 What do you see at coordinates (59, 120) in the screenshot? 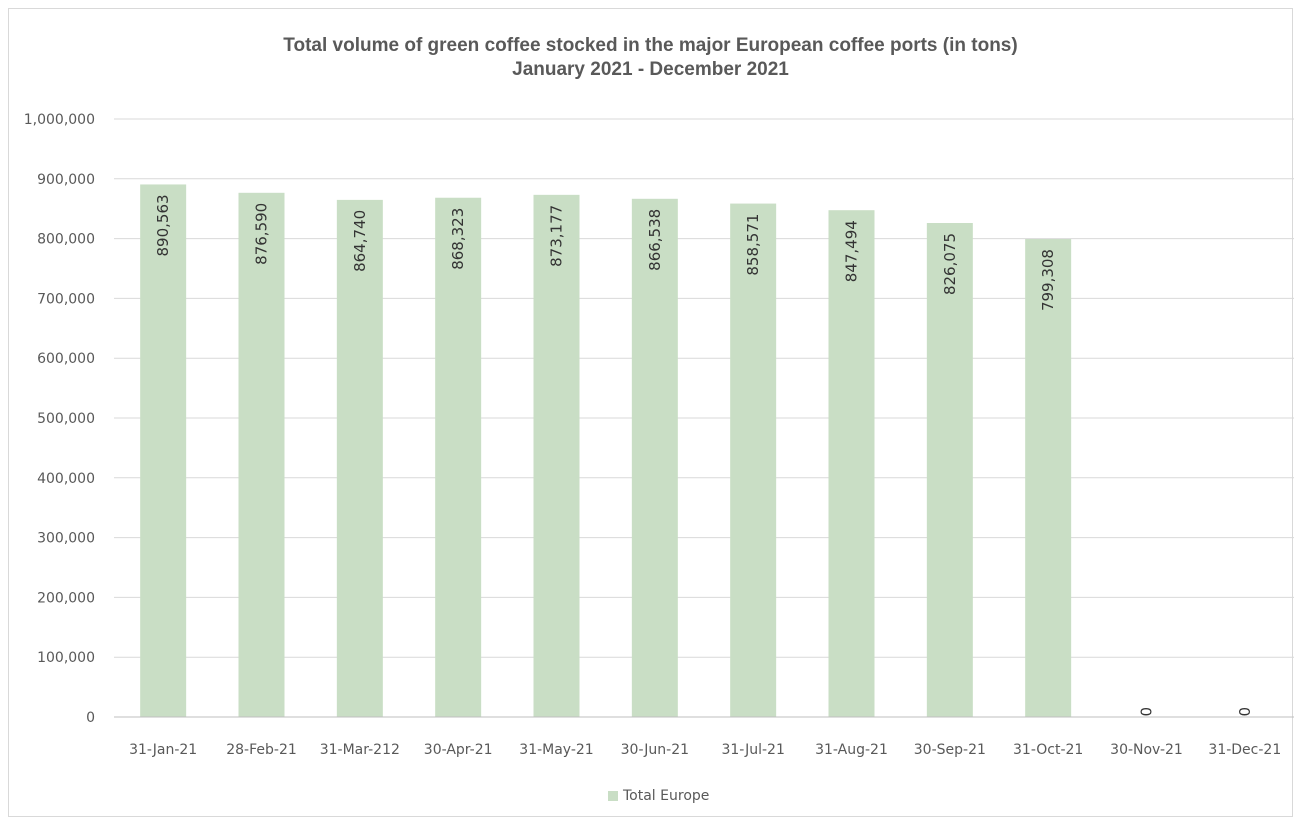
I see `y-tick-label: 1,000,000` at bounding box center [59, 120].